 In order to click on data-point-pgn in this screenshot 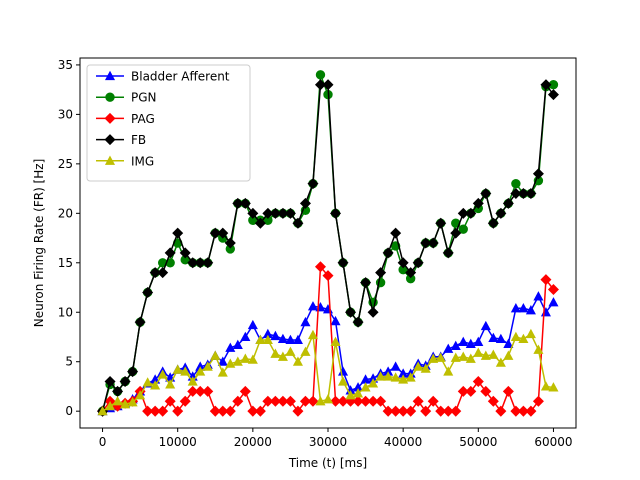, I will do `click(320, 75)`.